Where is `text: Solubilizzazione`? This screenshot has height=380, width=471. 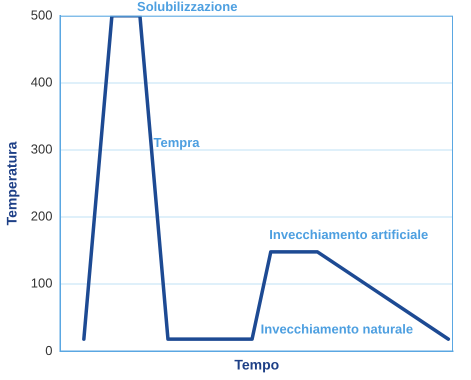
text: Solubilizzazione is located at coordinates (187, 7).